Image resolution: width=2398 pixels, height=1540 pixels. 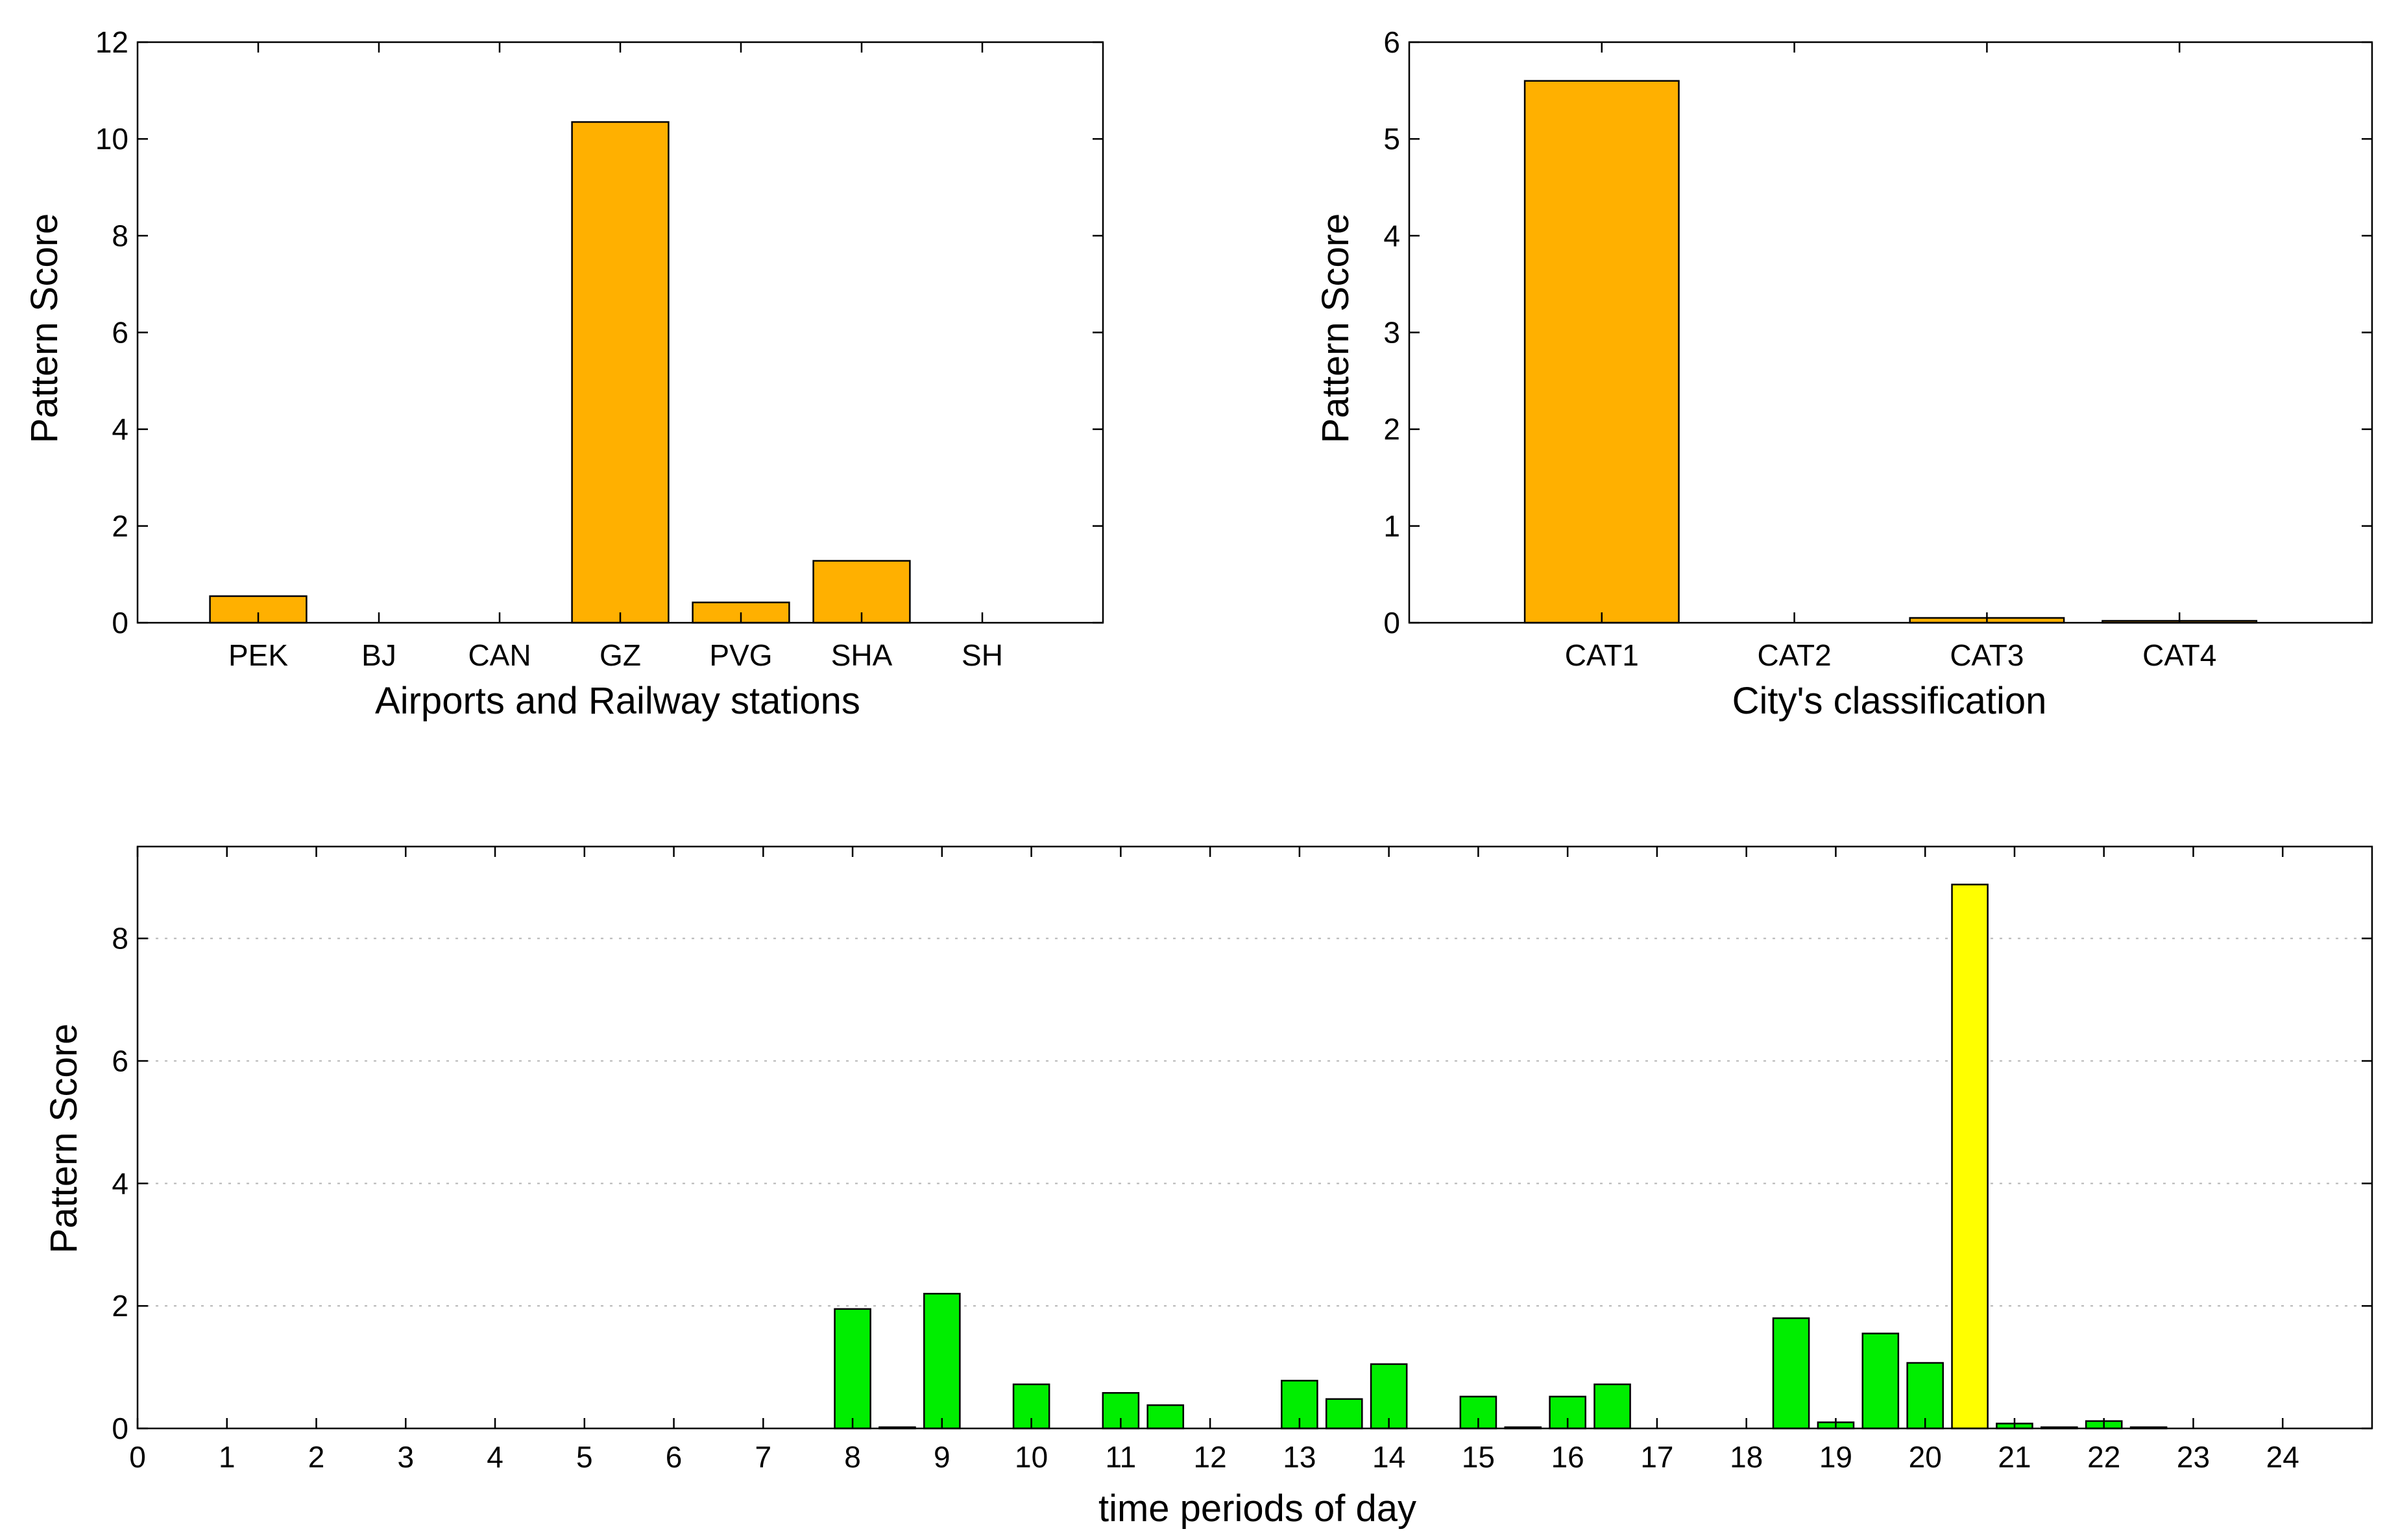 What do you see at coordinates (1392, 139) in the screenshot?
I see `city-ytick-label: 5` at bounding box center [1392, 139].